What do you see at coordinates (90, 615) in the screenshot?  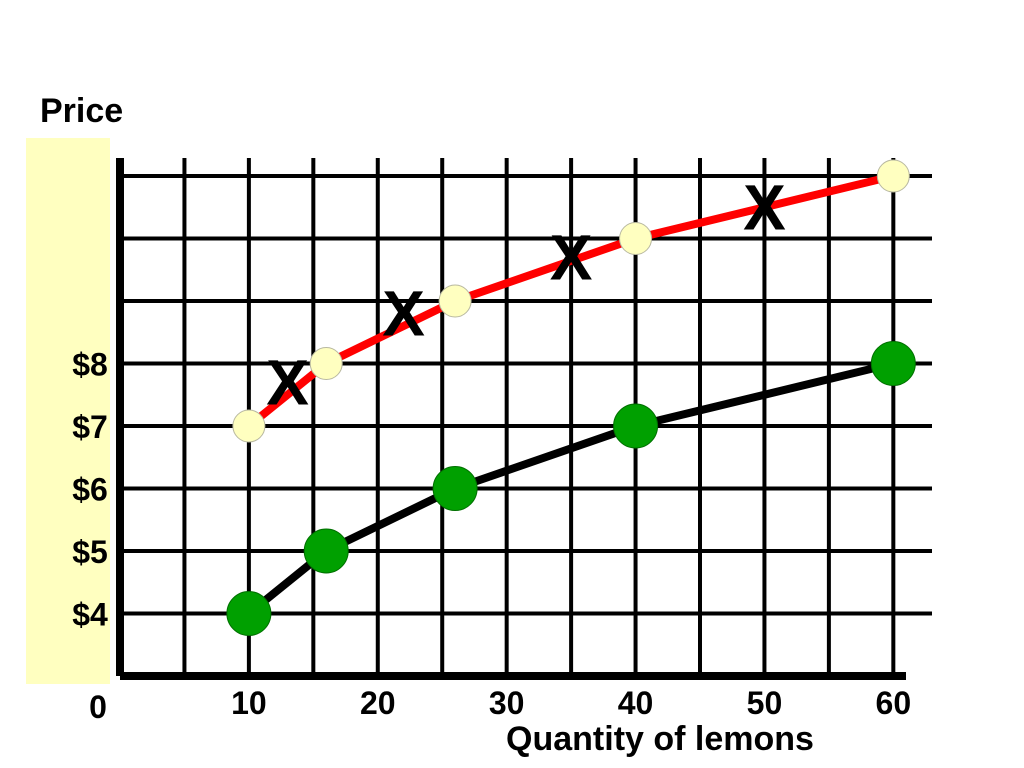 I see `y-tick-label: $4` at bounding box center [90, 615].